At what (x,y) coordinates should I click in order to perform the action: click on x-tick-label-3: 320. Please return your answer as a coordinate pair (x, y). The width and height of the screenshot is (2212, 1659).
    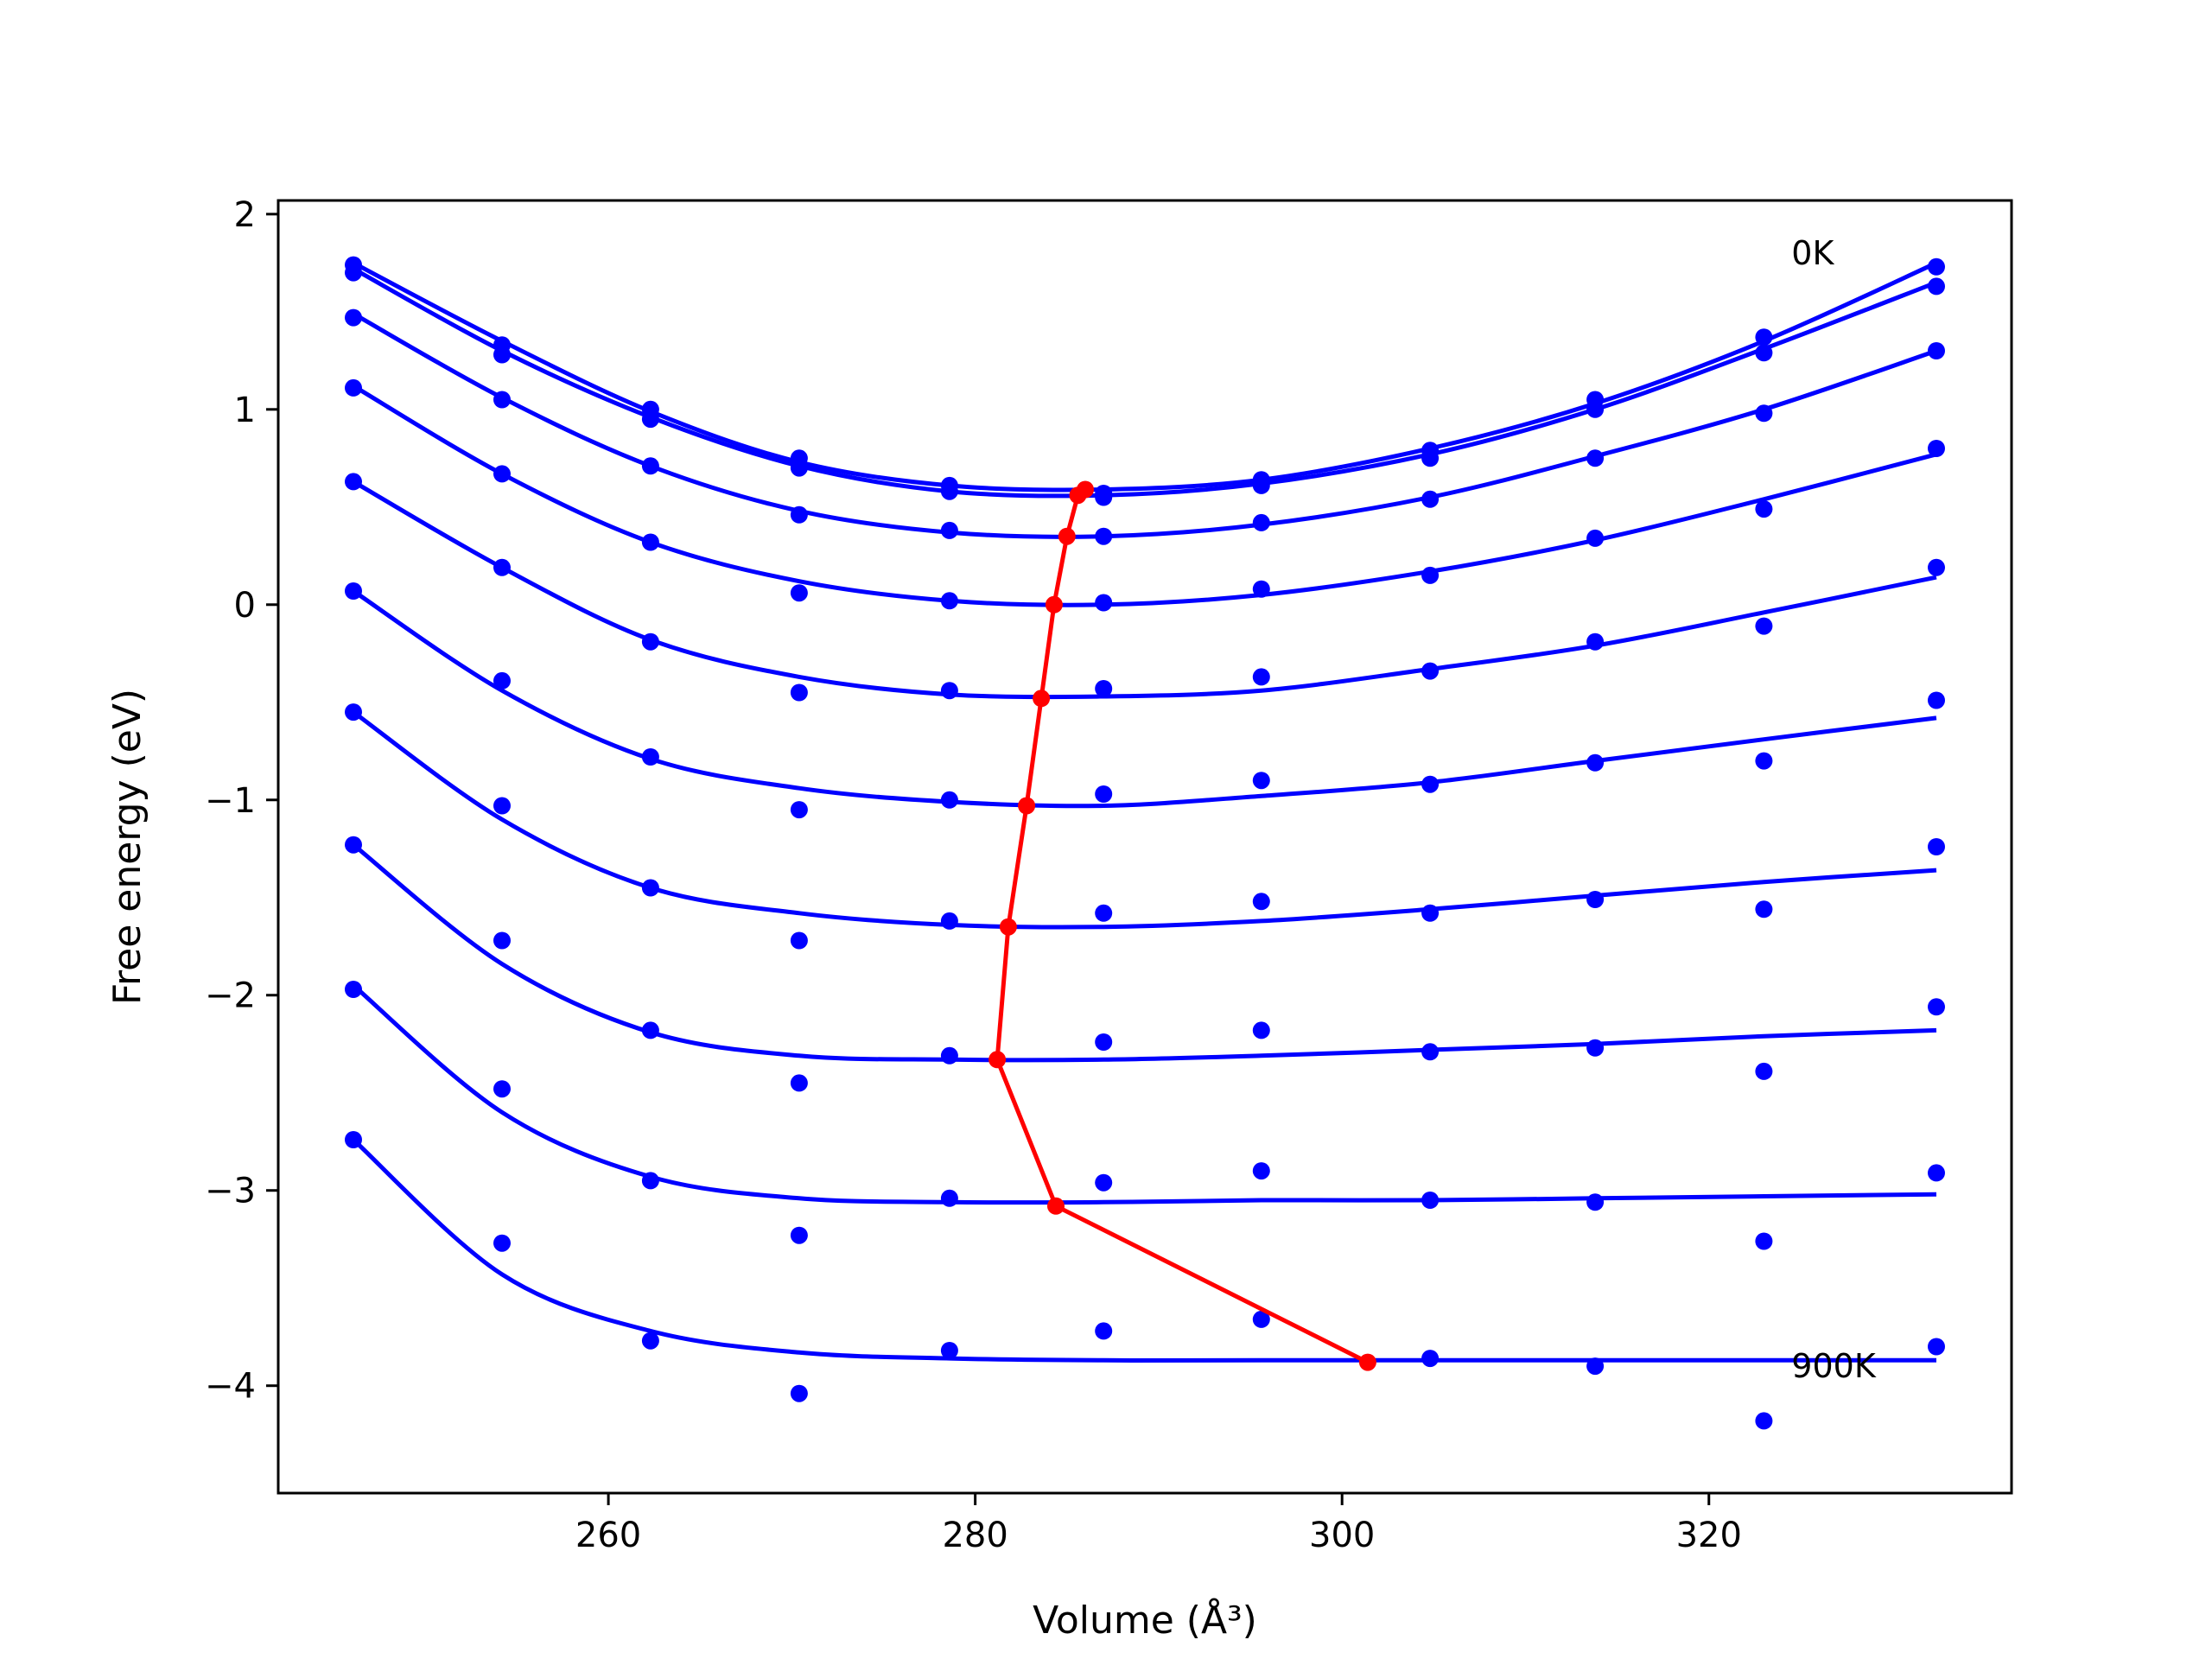
    Looking at the image, I should click on (1709, 1535).